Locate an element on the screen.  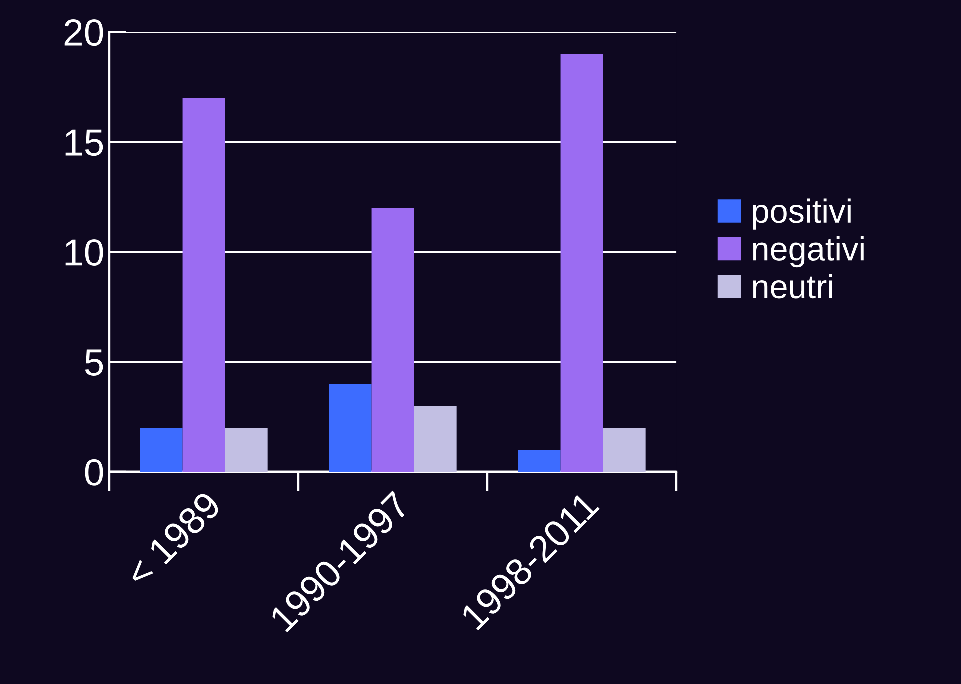
y-tick-label: 0 is located at coordinates (94, 472).